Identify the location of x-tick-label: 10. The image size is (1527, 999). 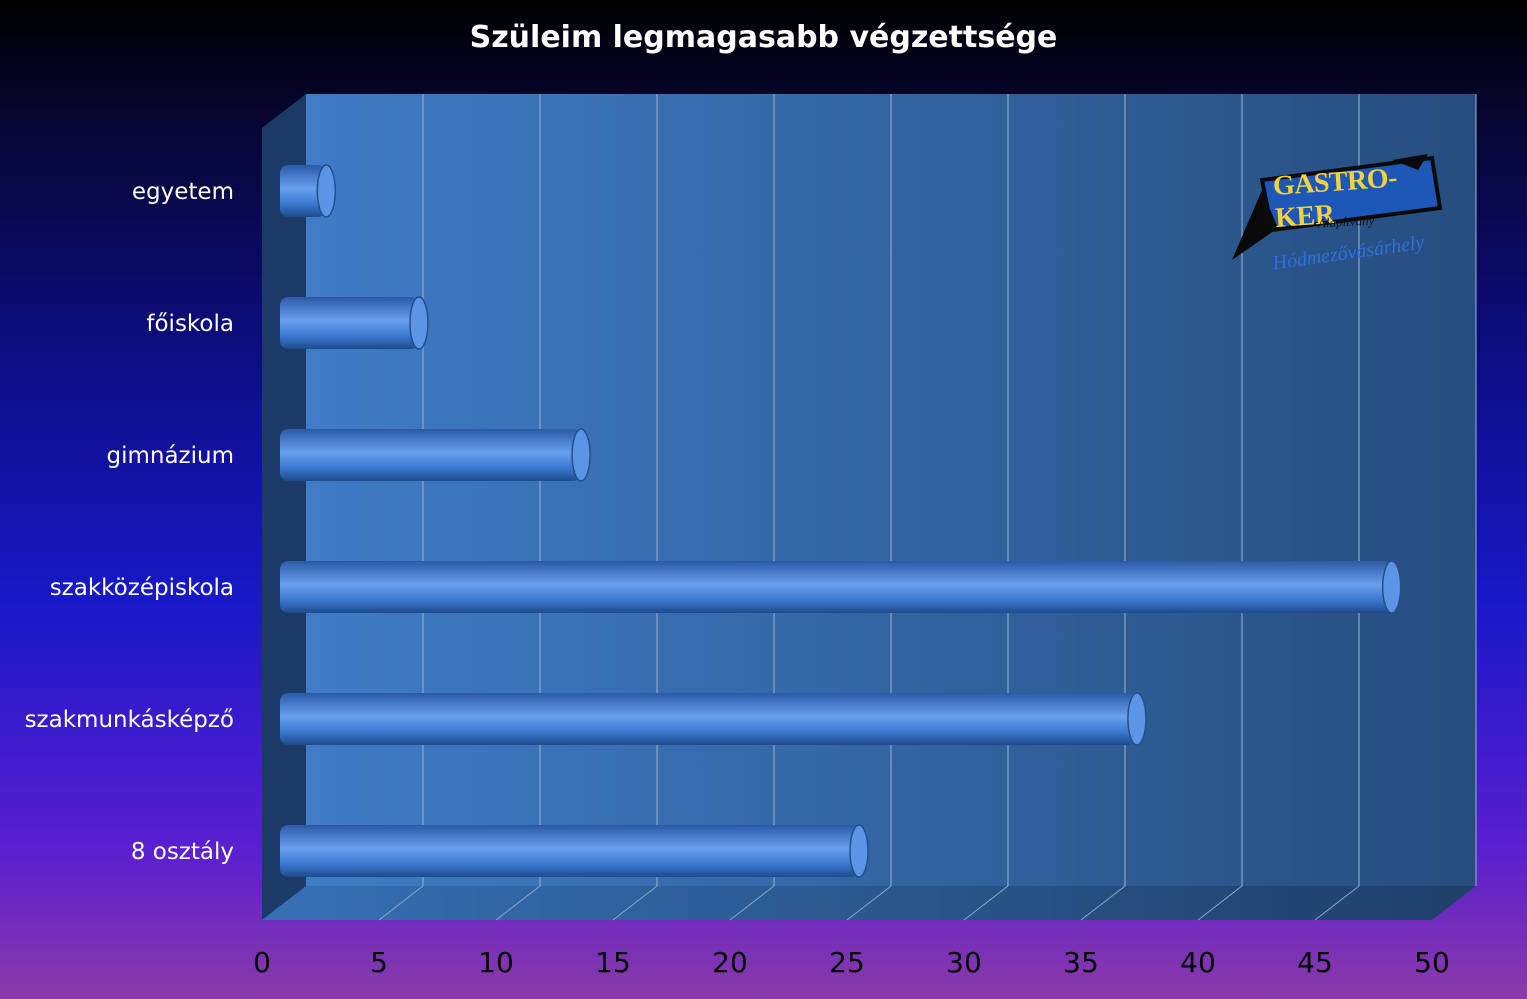
(496, 962).